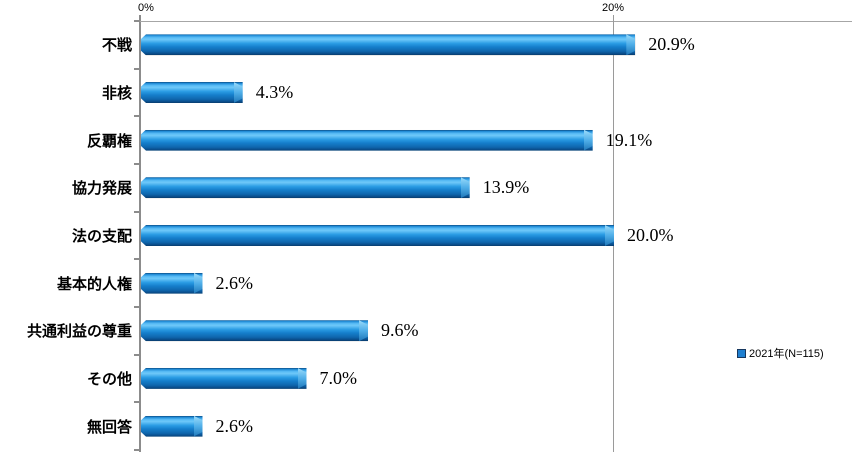 This screenshot has height=465, width=860. I want to click on bar-area: 20.0%, so click(496, 235).